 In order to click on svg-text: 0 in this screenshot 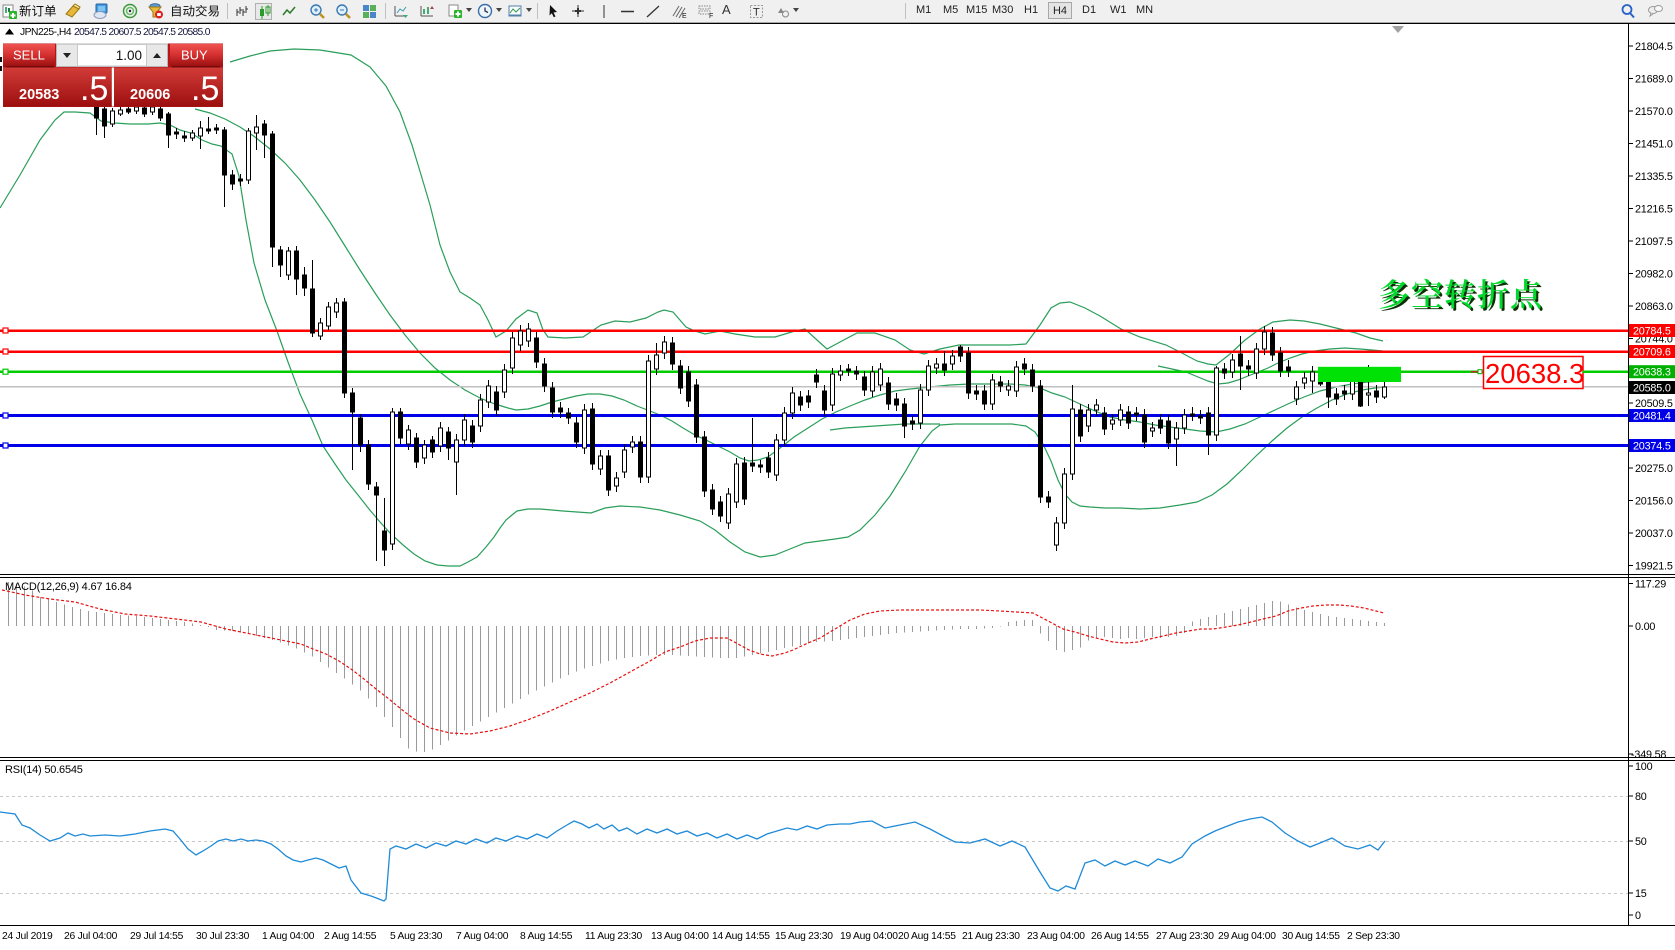, I will do `click(1638, 916)`.